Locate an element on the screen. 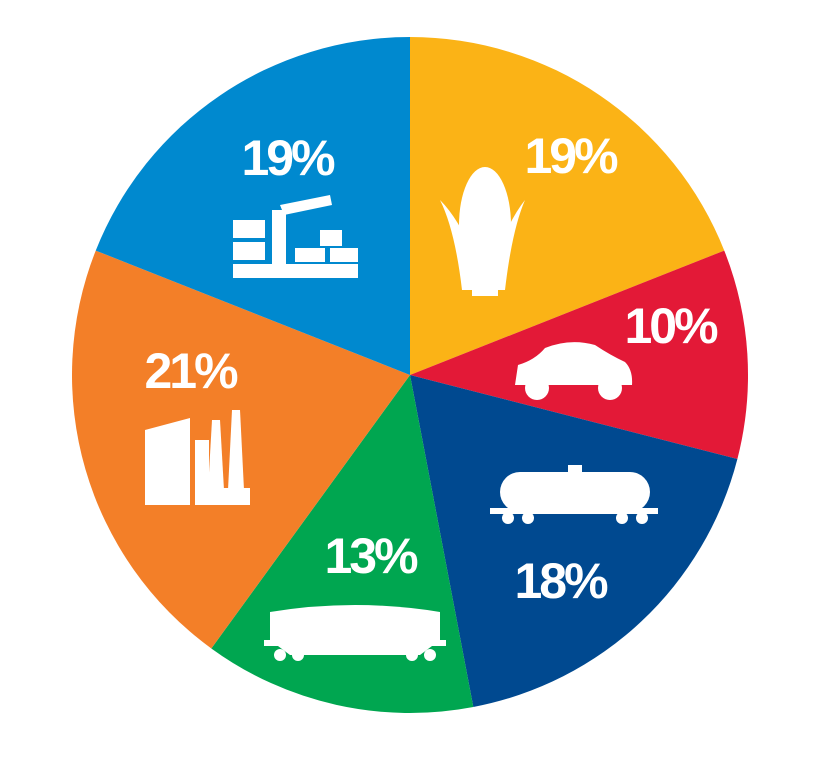 Image resolution: width=820 pixels, height=758 pixels. data-label: 10% is located at coordinates (671, 326).